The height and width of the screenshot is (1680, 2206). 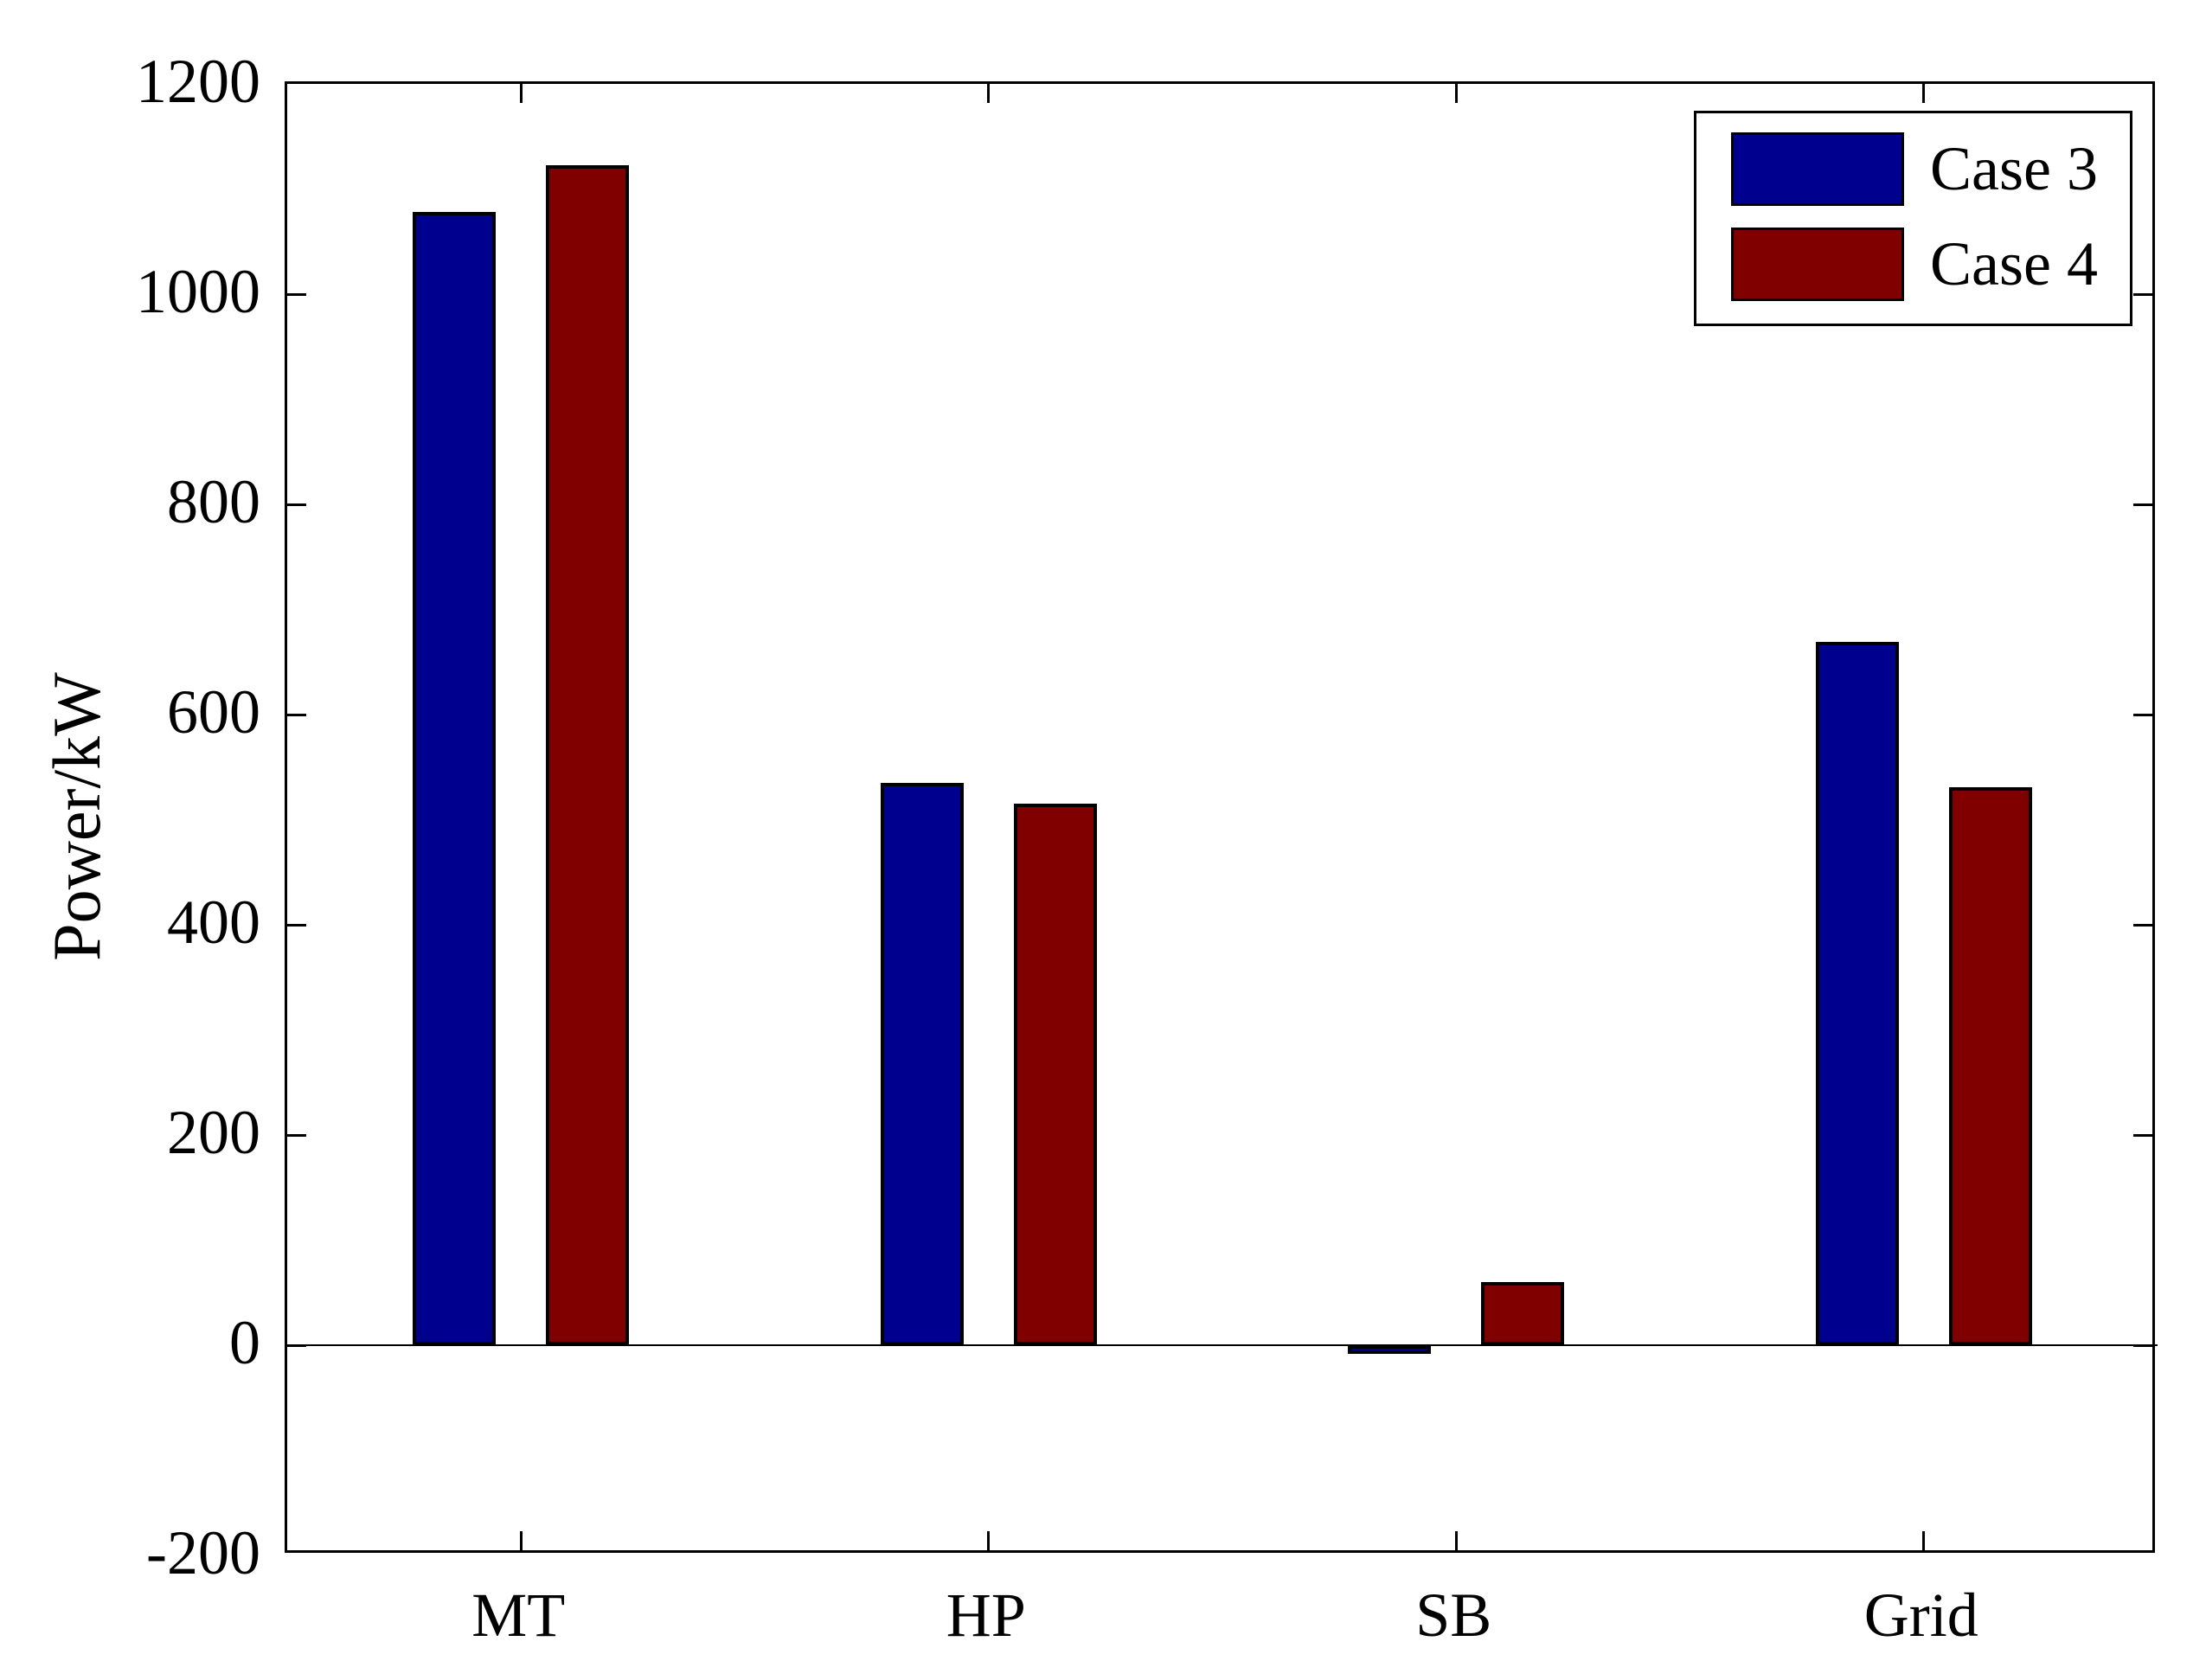 What do you see at coordinates (2014, 168) in the screenshot?
I see `legend-label-case-3: Case 3` at bounding box center [2014, 168].